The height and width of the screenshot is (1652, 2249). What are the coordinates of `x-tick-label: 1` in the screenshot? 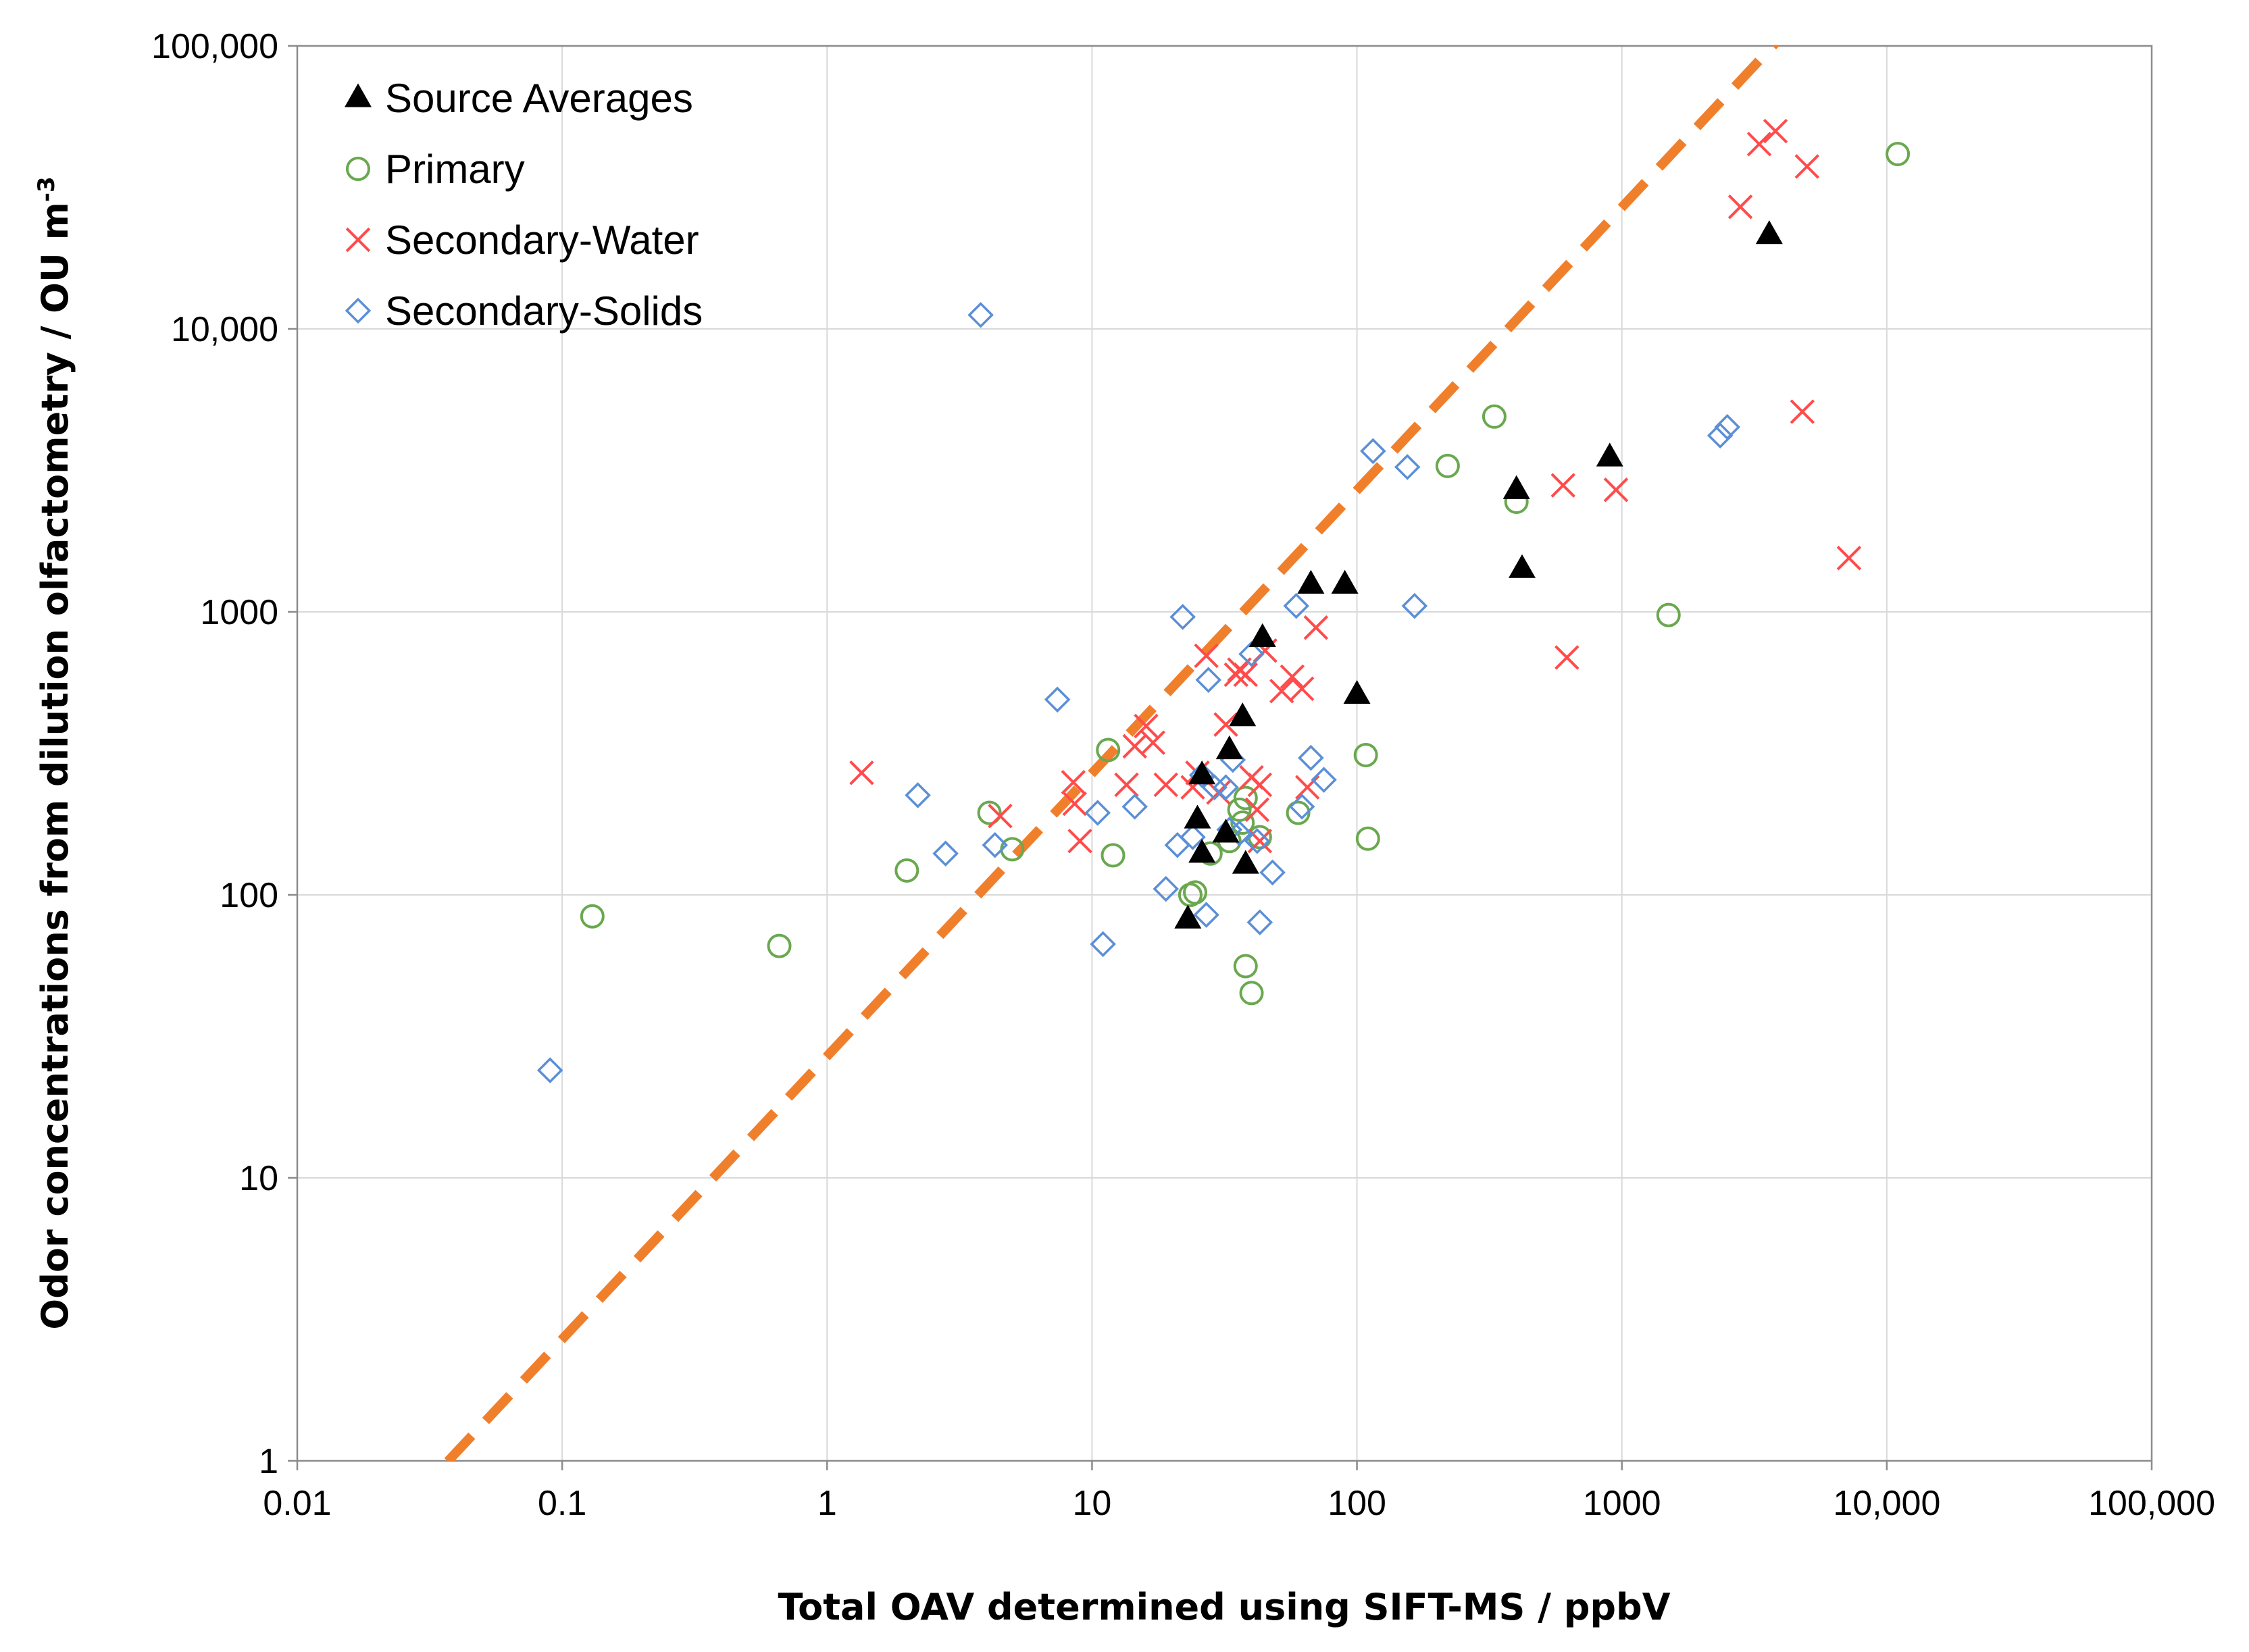 It's located at (827, 1504).